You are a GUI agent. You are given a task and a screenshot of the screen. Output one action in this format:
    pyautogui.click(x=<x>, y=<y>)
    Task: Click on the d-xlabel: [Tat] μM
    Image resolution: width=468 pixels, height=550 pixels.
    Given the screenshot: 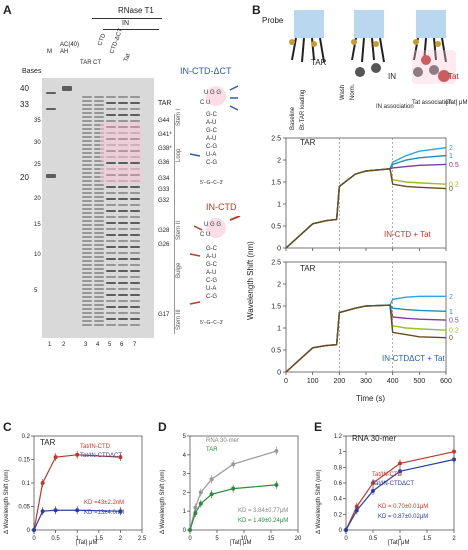 What is the action you would take?
    pyautogui.click(x=241, y=543)
    